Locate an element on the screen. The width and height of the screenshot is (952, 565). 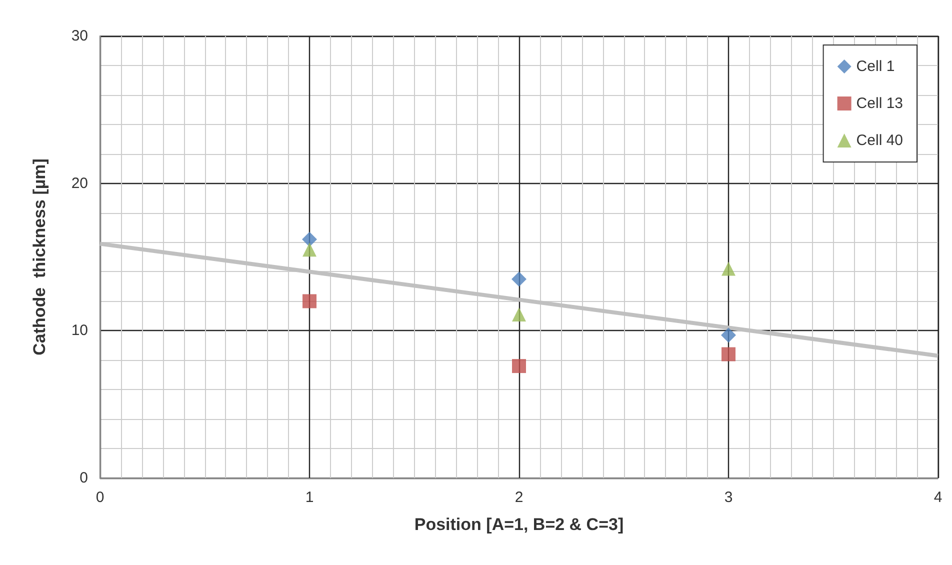
x-tick-label: 2 is located at coordinates (519, 497).